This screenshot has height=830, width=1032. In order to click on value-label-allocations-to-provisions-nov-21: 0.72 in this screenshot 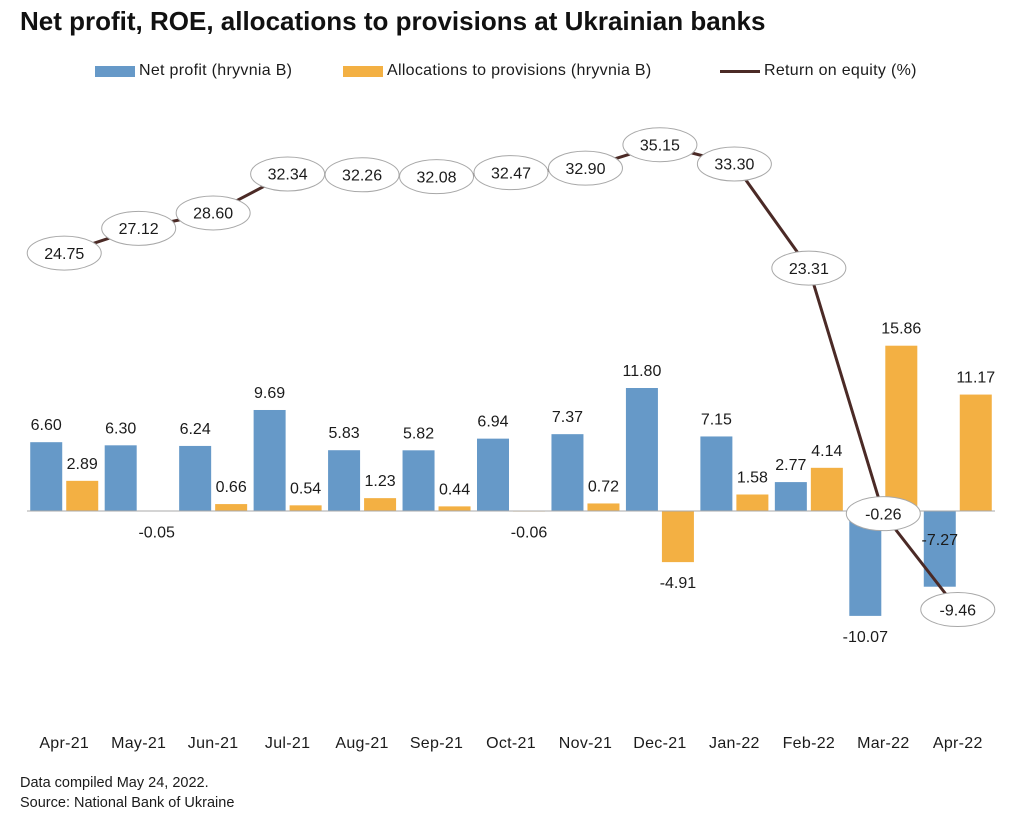, I will do `click(603, 486)`.